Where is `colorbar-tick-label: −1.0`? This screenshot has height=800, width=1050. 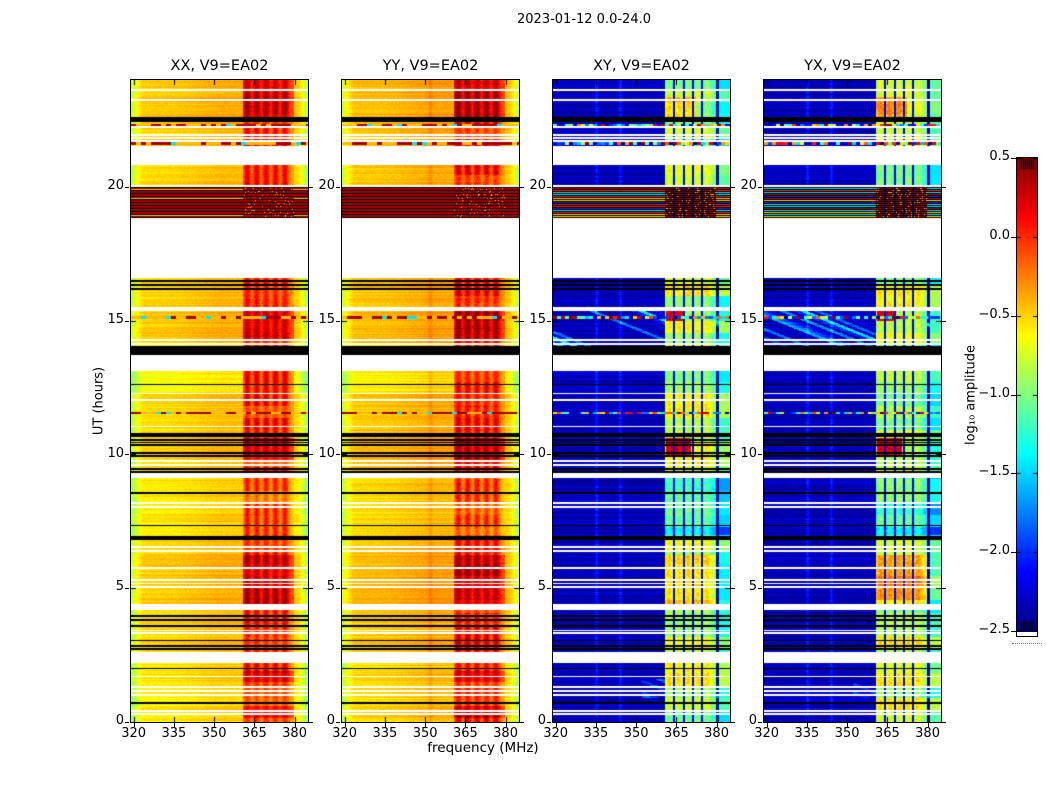 colorbar-tick-label: −1.0 is located at coordinates (994, 393).